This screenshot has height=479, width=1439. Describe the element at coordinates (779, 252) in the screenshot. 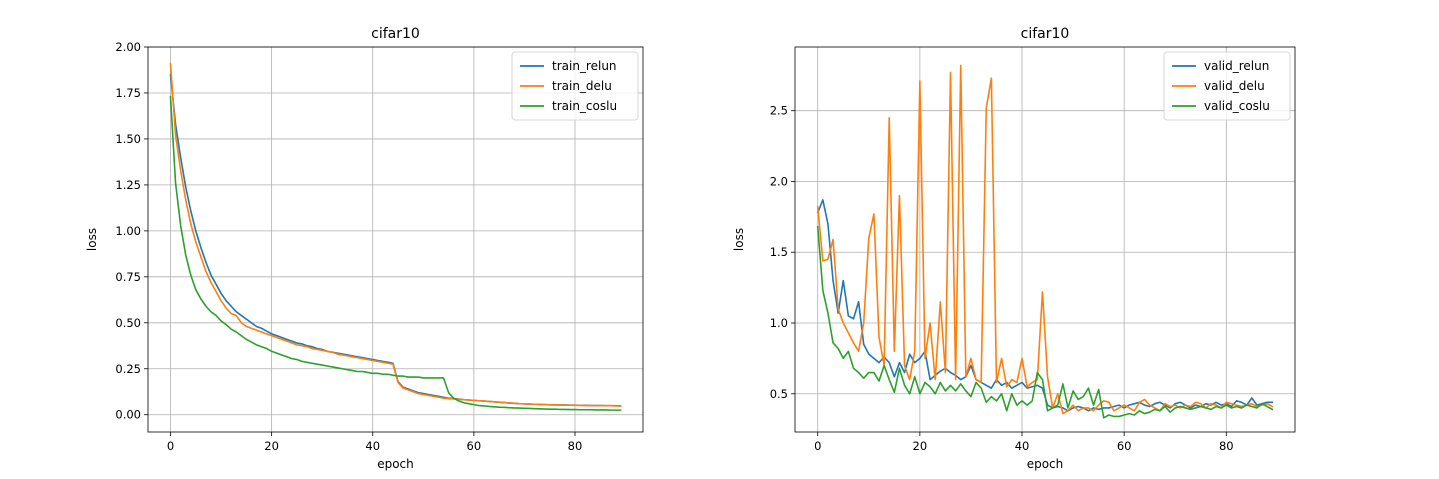

I see `y-tick-label: 1.5` at that location.